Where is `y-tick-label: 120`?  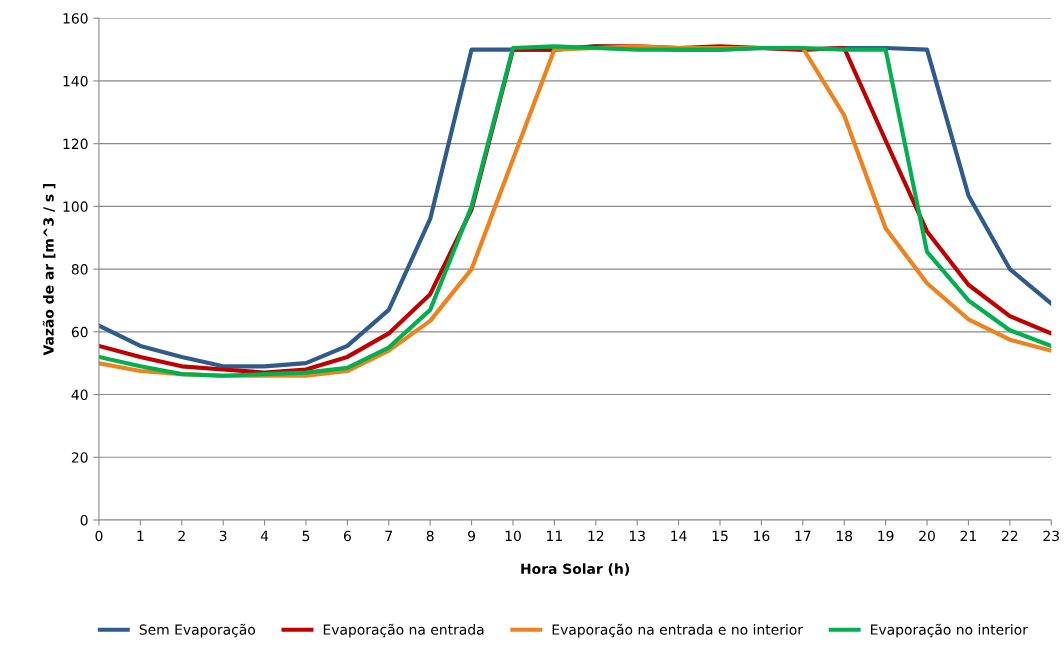
y-tick-label: 120 is located at coordinates (75, 144).